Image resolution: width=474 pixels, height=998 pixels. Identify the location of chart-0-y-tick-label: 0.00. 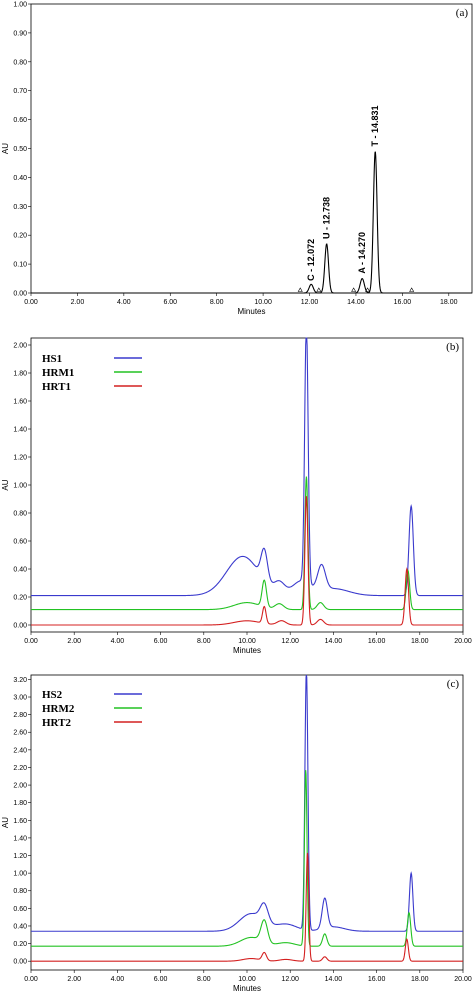
(20, 294).